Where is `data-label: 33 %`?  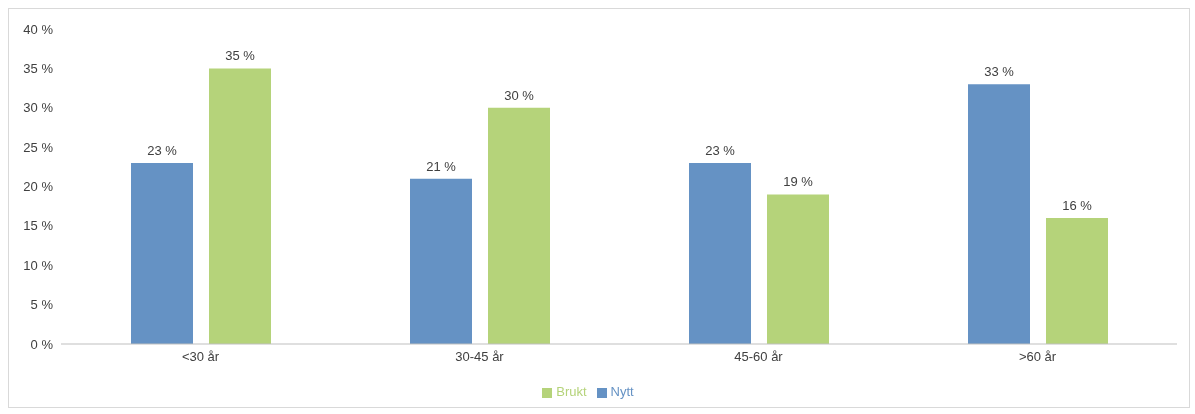
data-label: 33 % is located at coordinates (999, 72).